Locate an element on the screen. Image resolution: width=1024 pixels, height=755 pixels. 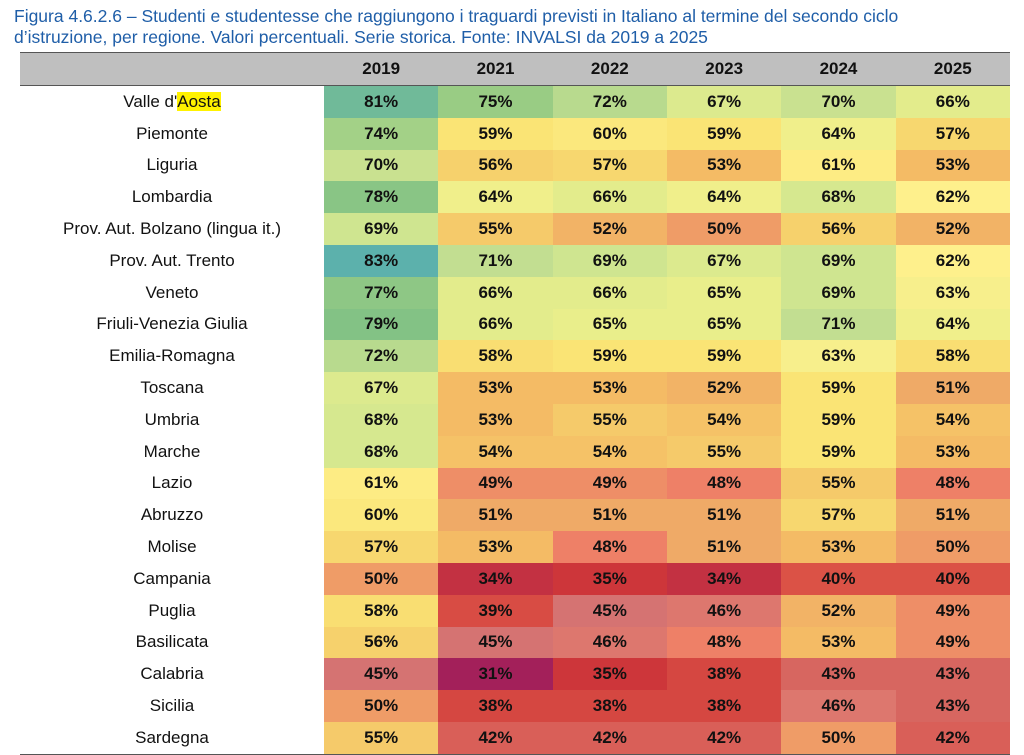
row-label: Prov. Aut. Bolzano (lingua it.) is located at coordinates (172, 229).